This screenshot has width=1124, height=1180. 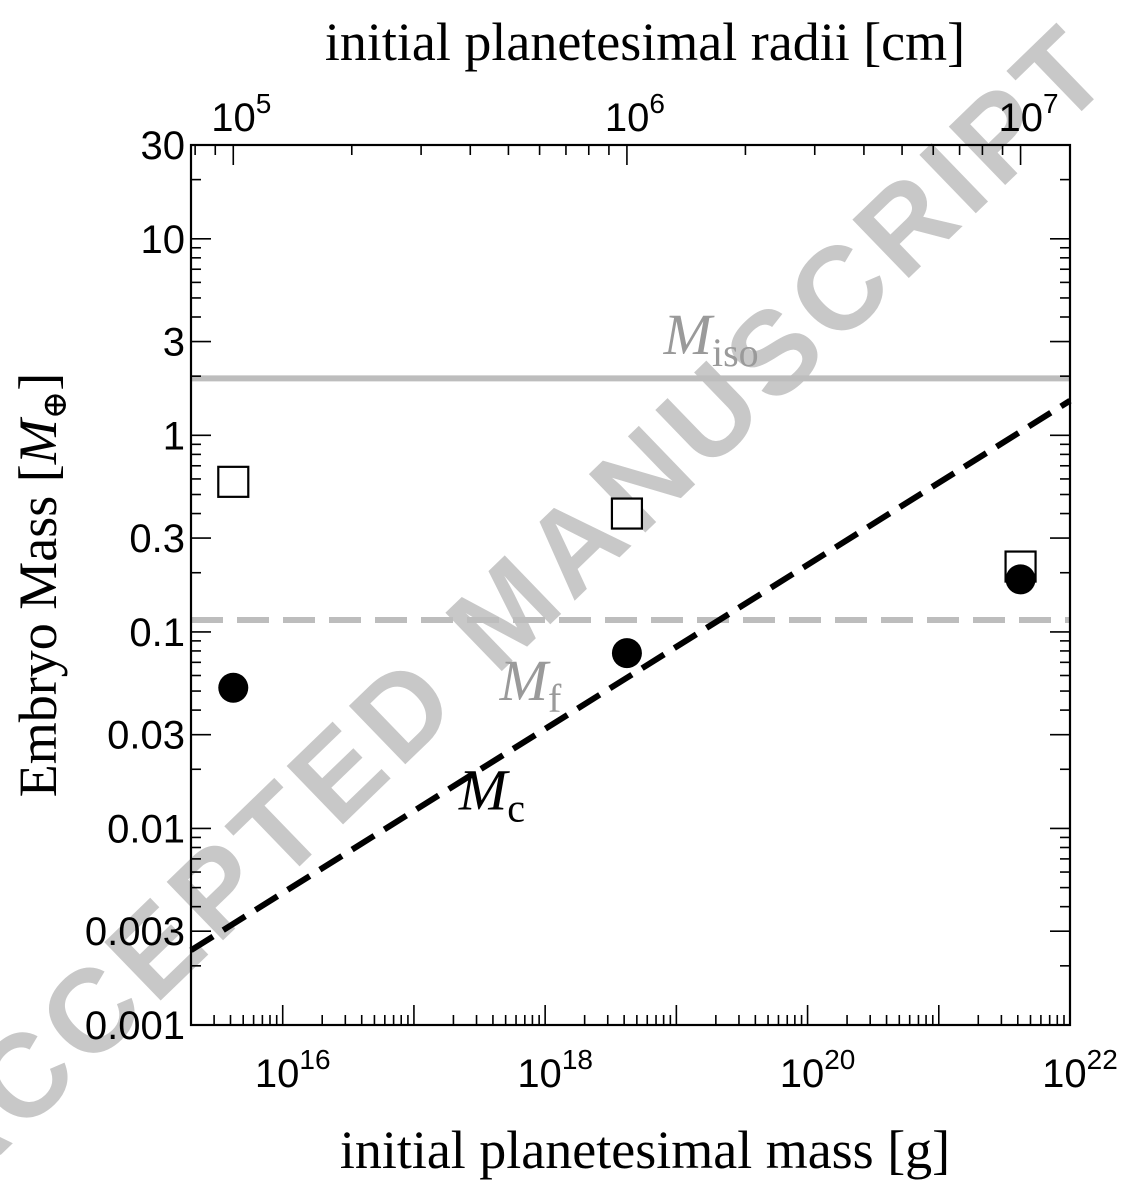 I want to click on y-axis-title-symbol: M, so click(x=38, y=440).